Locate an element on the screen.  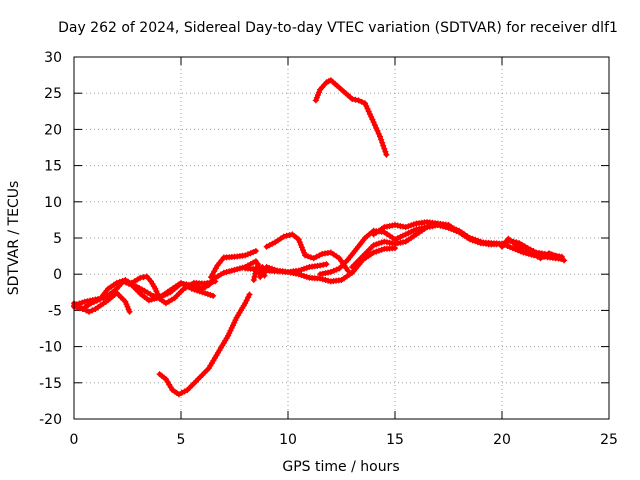
series-track-o is located at coordinates (259, 272).